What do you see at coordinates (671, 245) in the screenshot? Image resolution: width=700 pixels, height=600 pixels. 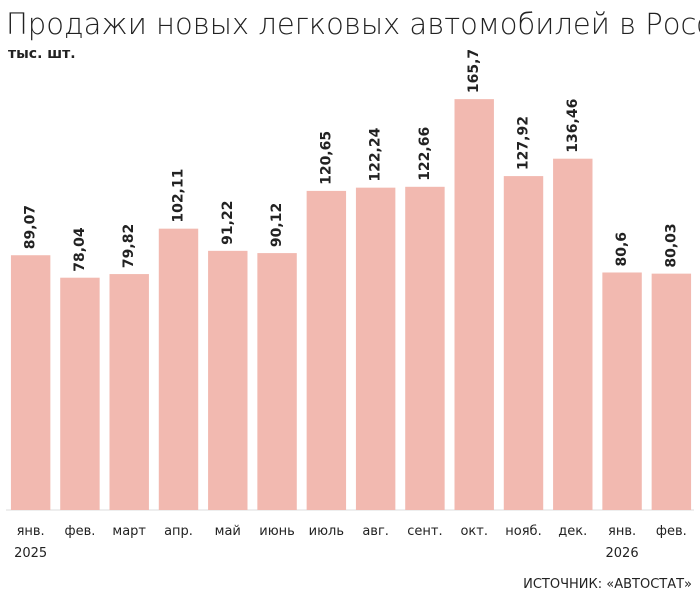 I see `value-label: 80,03` at bounding box center [671, 245].